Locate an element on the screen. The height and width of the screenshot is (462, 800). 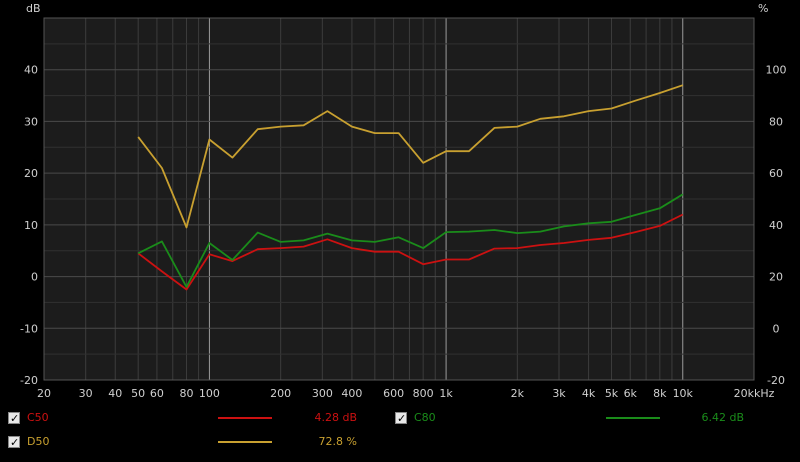
series-line-c80 is located at coordinates (410, 240).